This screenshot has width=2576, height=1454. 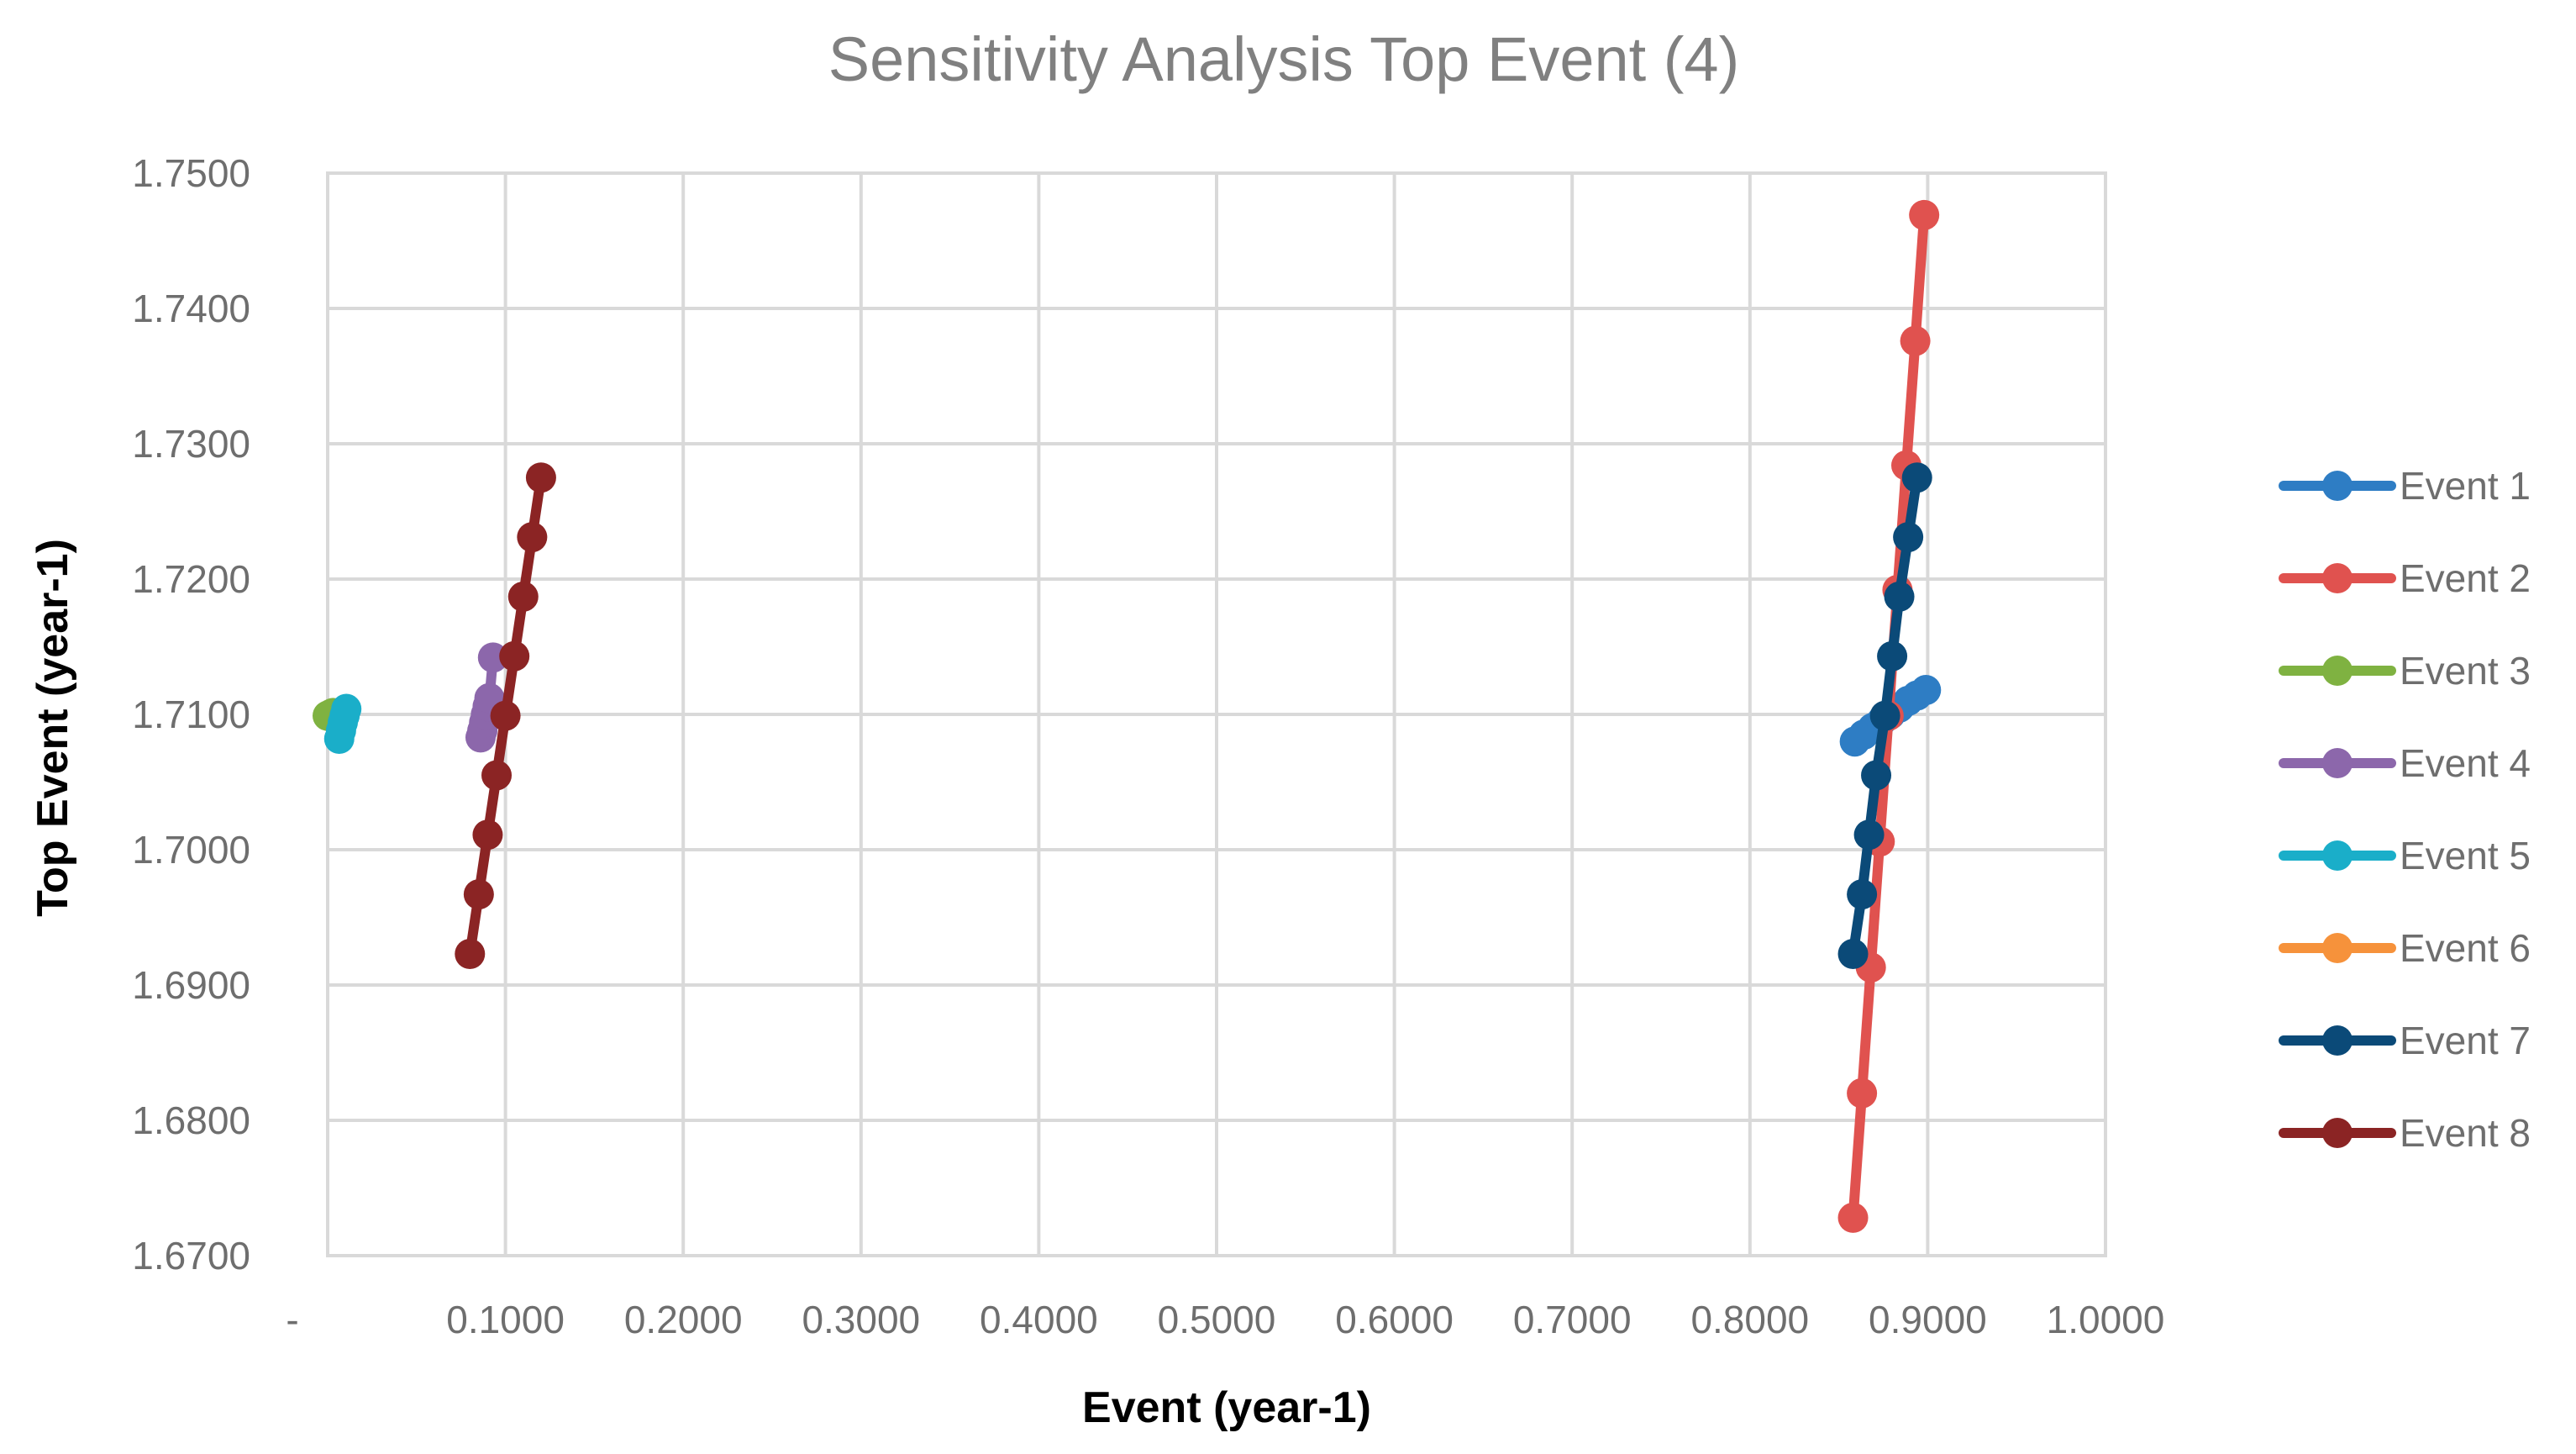 I want to click on legend-item: Event 8, so click(x=2405, y=1133).